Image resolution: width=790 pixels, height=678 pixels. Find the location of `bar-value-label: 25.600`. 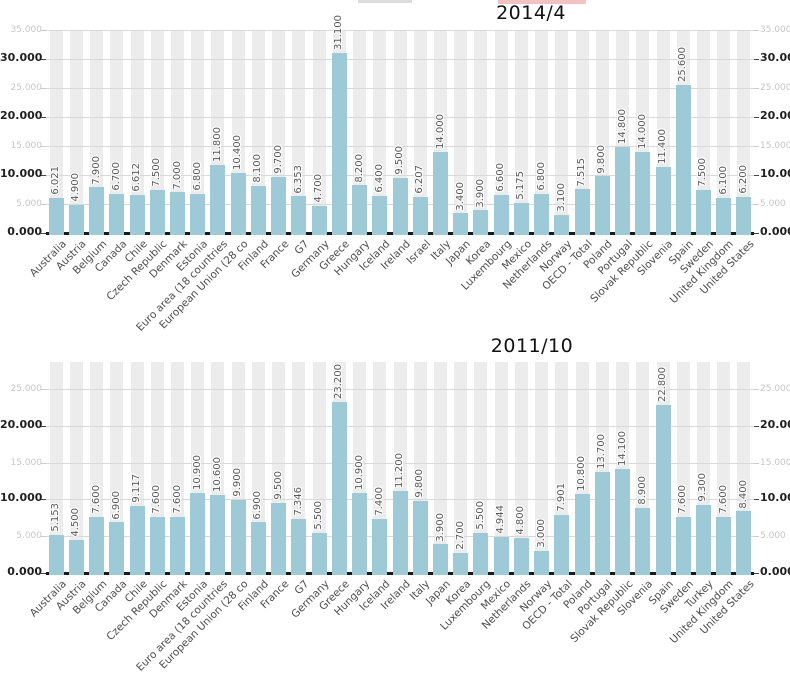

bar-value-label: 25.600 is located at coordinates (683, 64).